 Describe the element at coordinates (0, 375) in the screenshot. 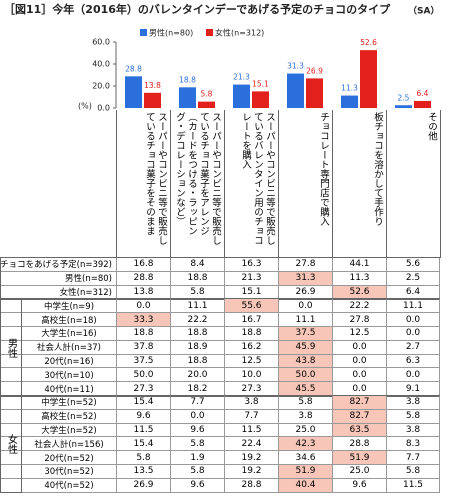

I see `table-left-border` at that location.